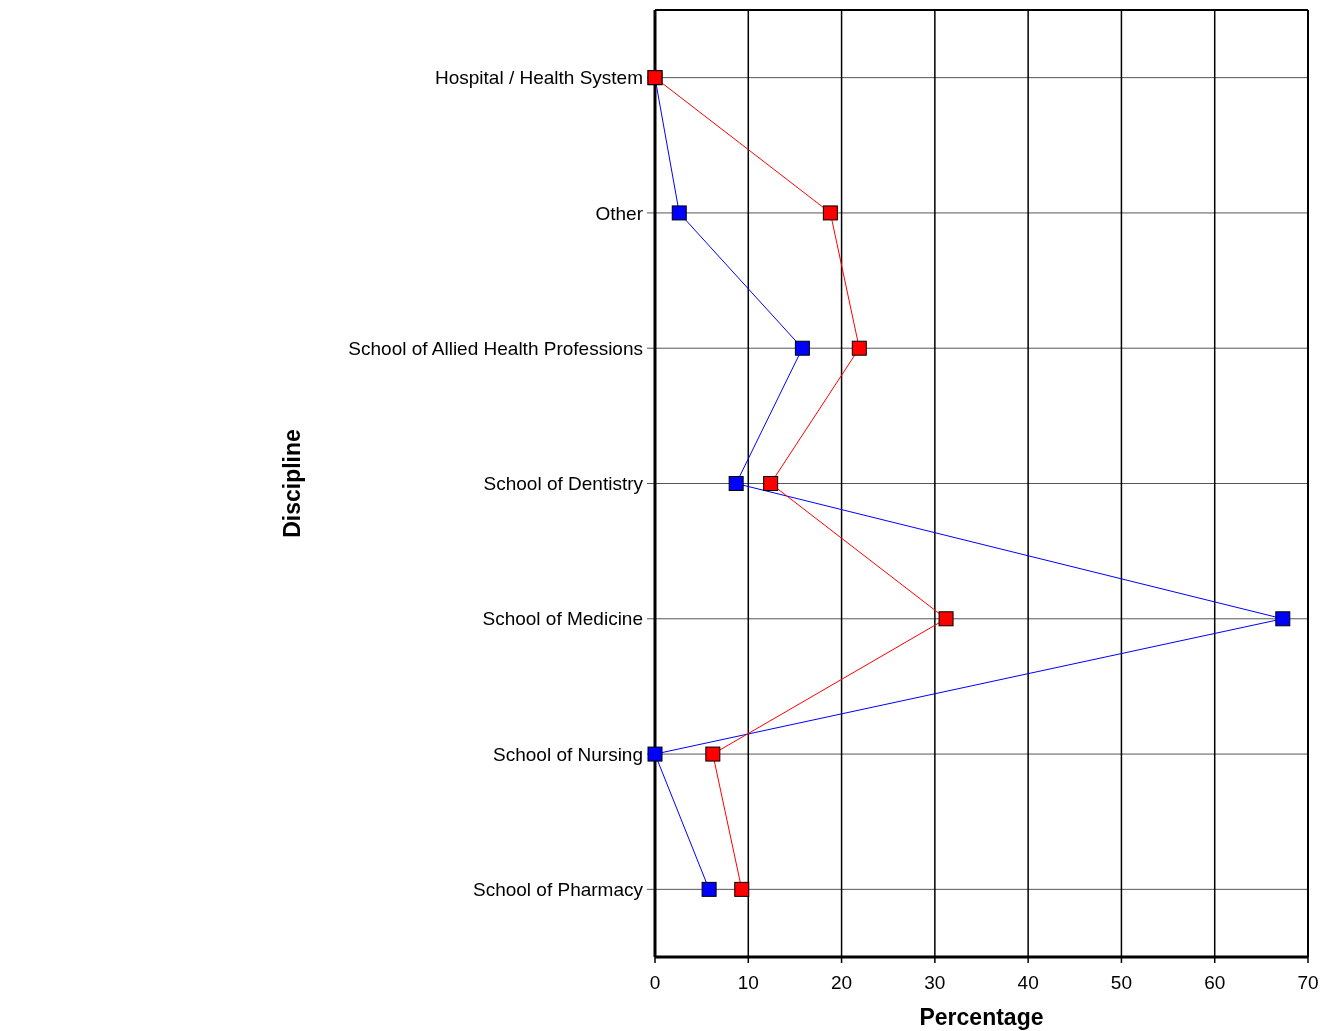 The height and width of the screenshot is (1031, 1335). Describe the element at coordinates (562, 619) in the screenshot. I see `y-tick-label: School of Medicine` at that location.